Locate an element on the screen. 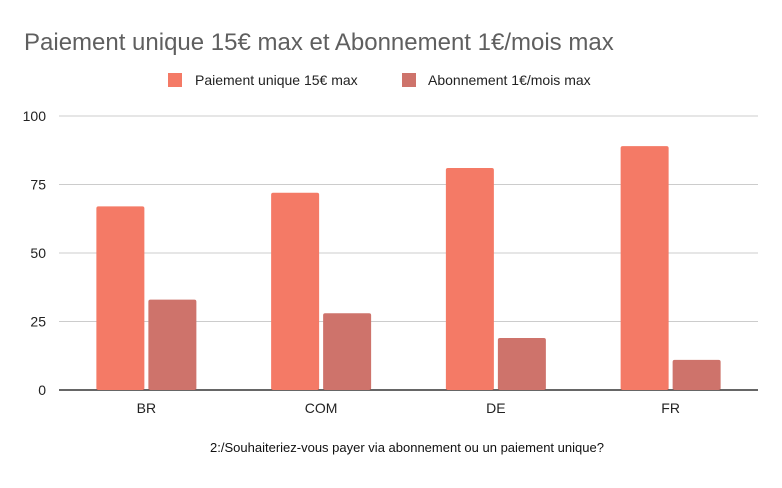 The height and width of the screenshot is (488, 782). y-tick-label-50: 50 is located at coordinates (38, 253).